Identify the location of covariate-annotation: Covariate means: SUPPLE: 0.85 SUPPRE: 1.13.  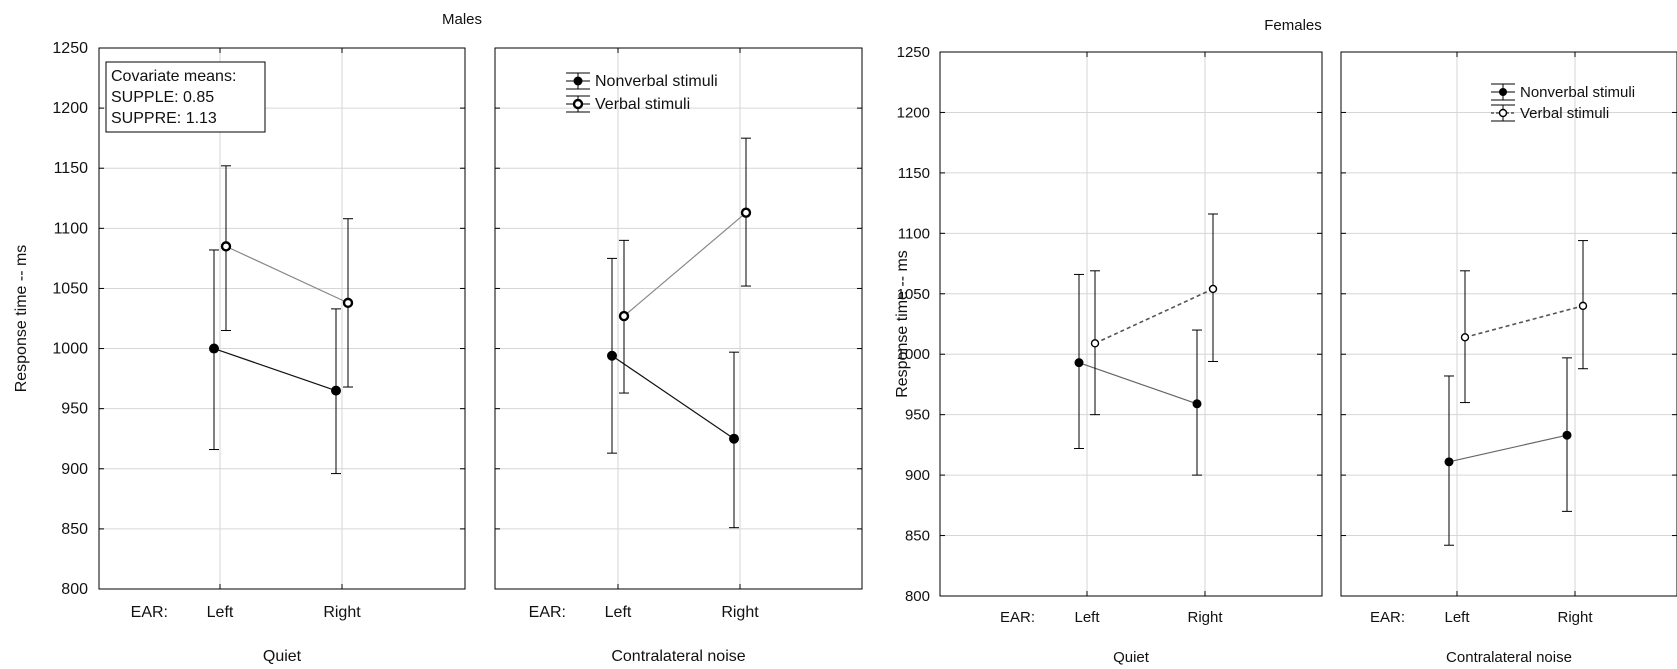
(185, 97).